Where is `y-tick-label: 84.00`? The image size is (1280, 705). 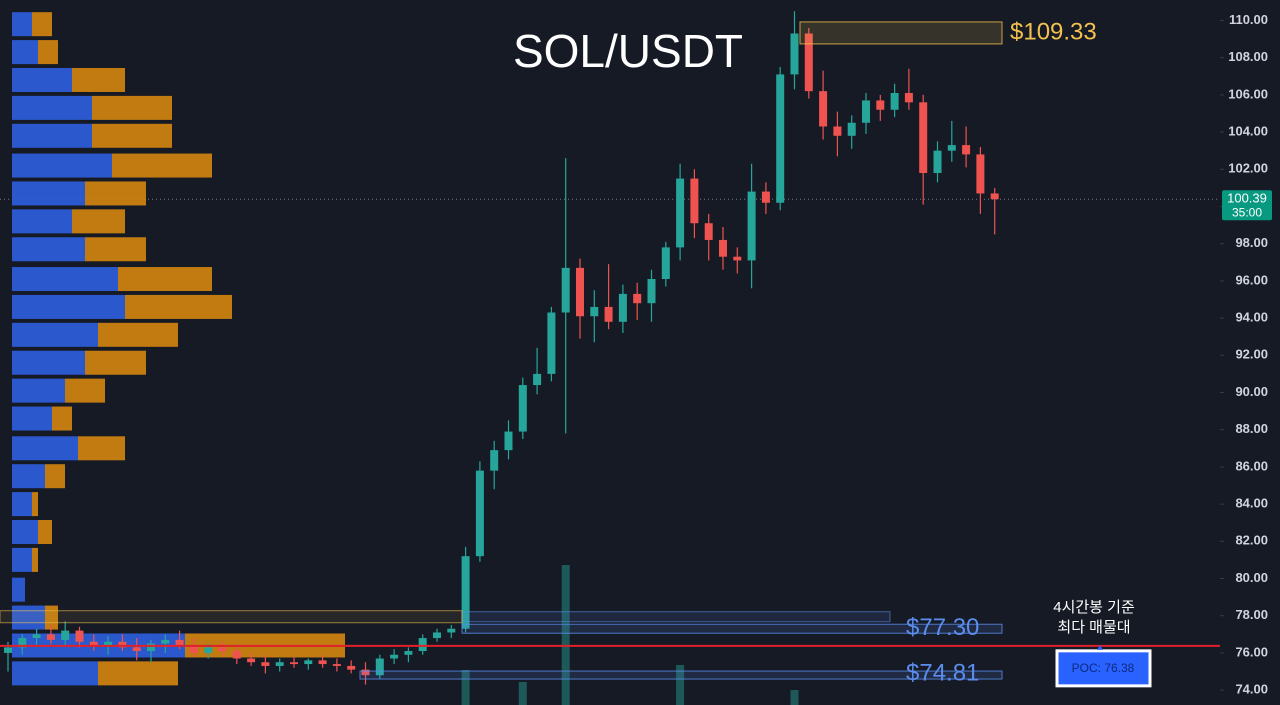 y-tick-label: 84.00 is located at coordinates (1251, 503).